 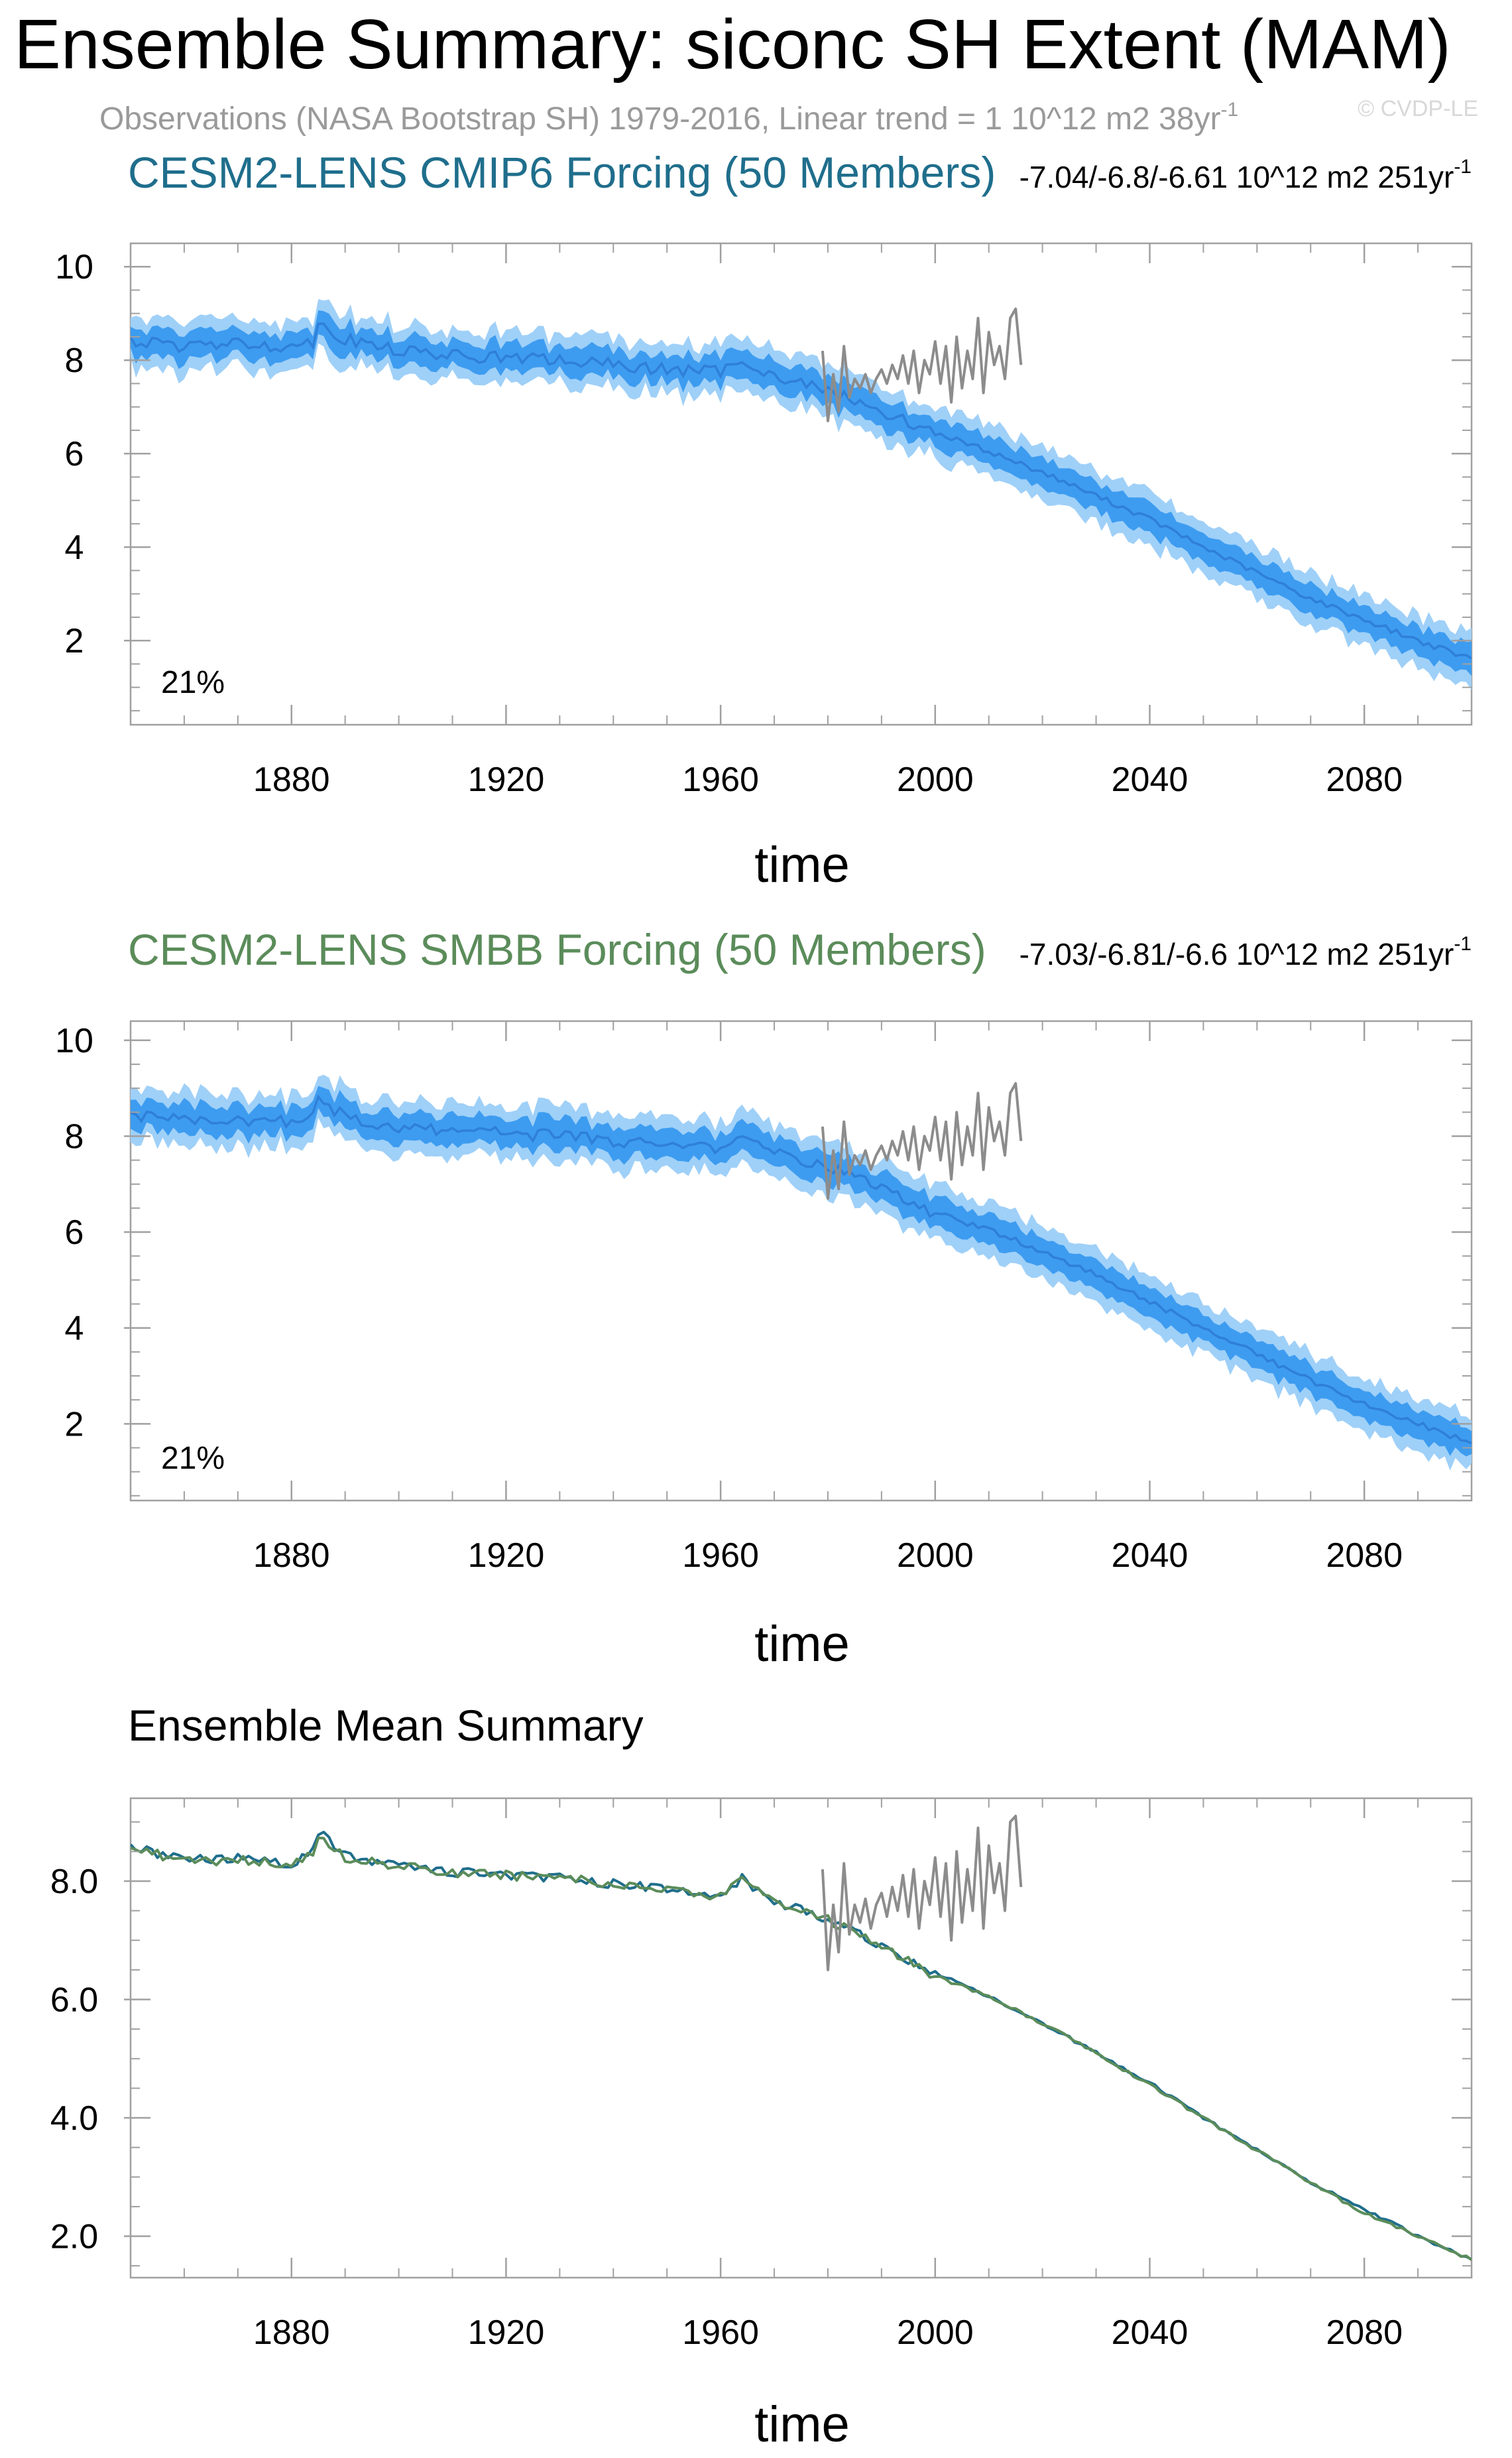 I want to click on y-tick-label: 2.0, so click(x=74, y=2237).